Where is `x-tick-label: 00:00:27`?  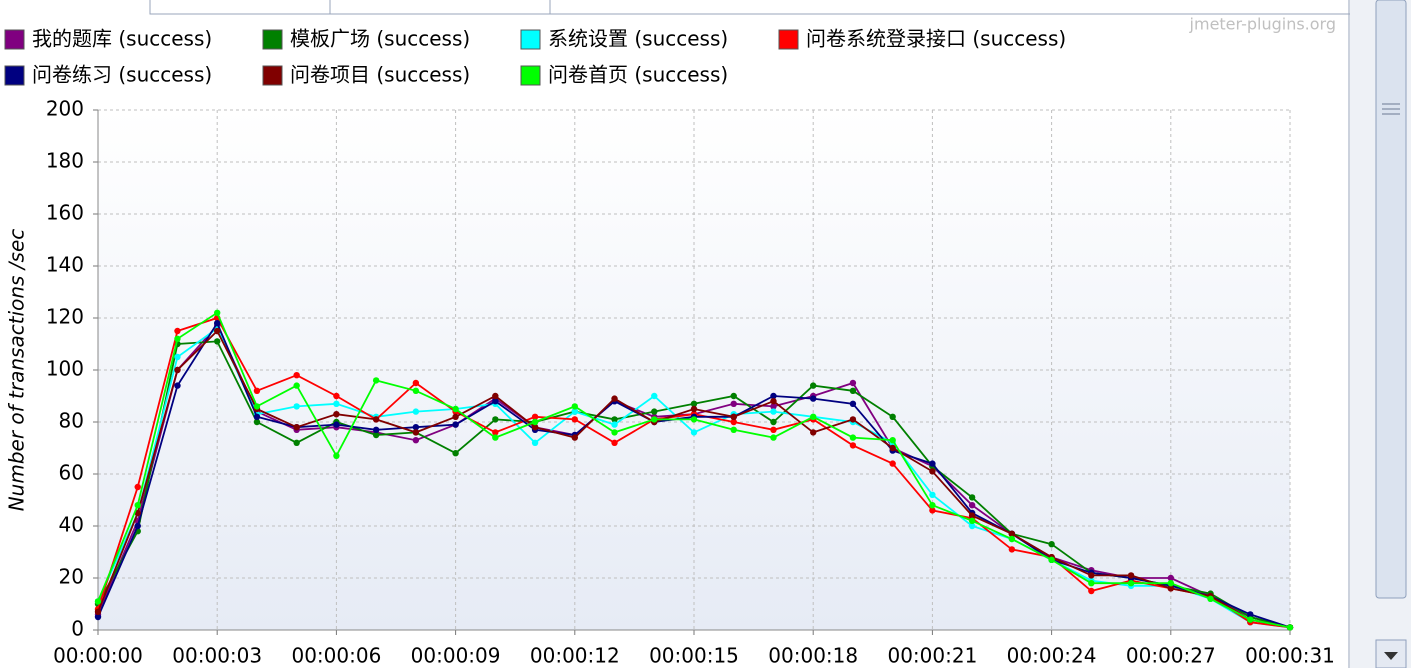
x-tick-label: 00:00:27 is located at coordinates (1171, 656).